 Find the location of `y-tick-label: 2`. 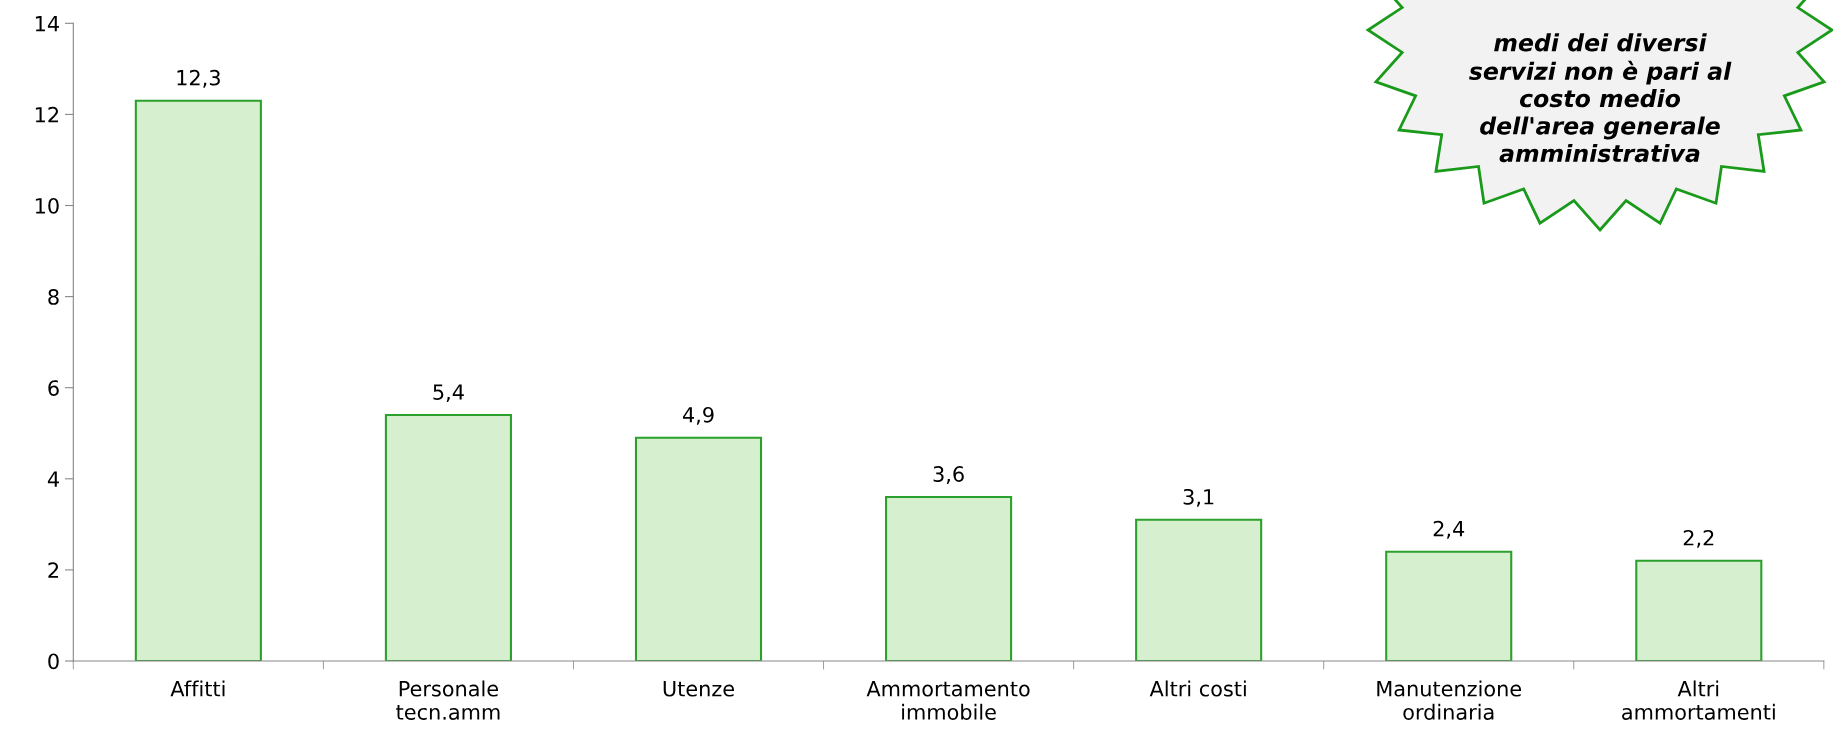

y-tick-label: 2 is located at coordinates (53, 570).